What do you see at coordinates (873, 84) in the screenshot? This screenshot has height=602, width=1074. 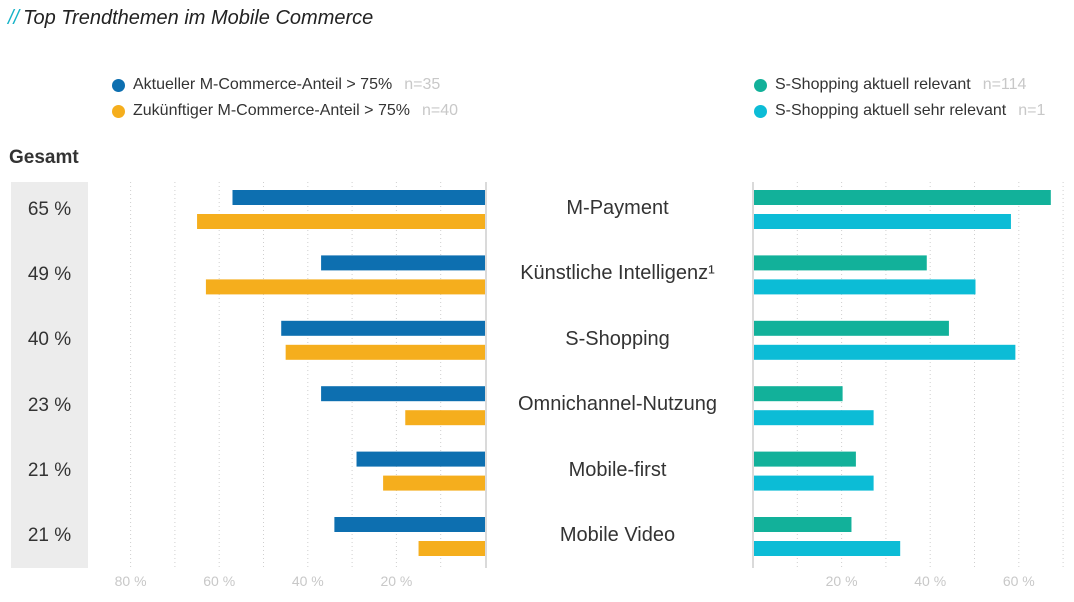 I see `legend-label: S-Shopping aktuell relevant` at bounding box center [873, 84].